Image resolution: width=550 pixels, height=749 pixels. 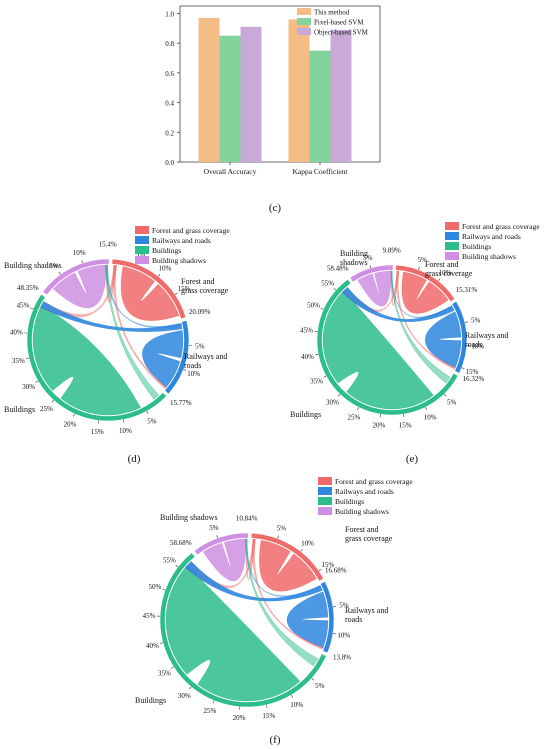 I want to click on y-tick-label: 0.0, so click(x=169, y=163).